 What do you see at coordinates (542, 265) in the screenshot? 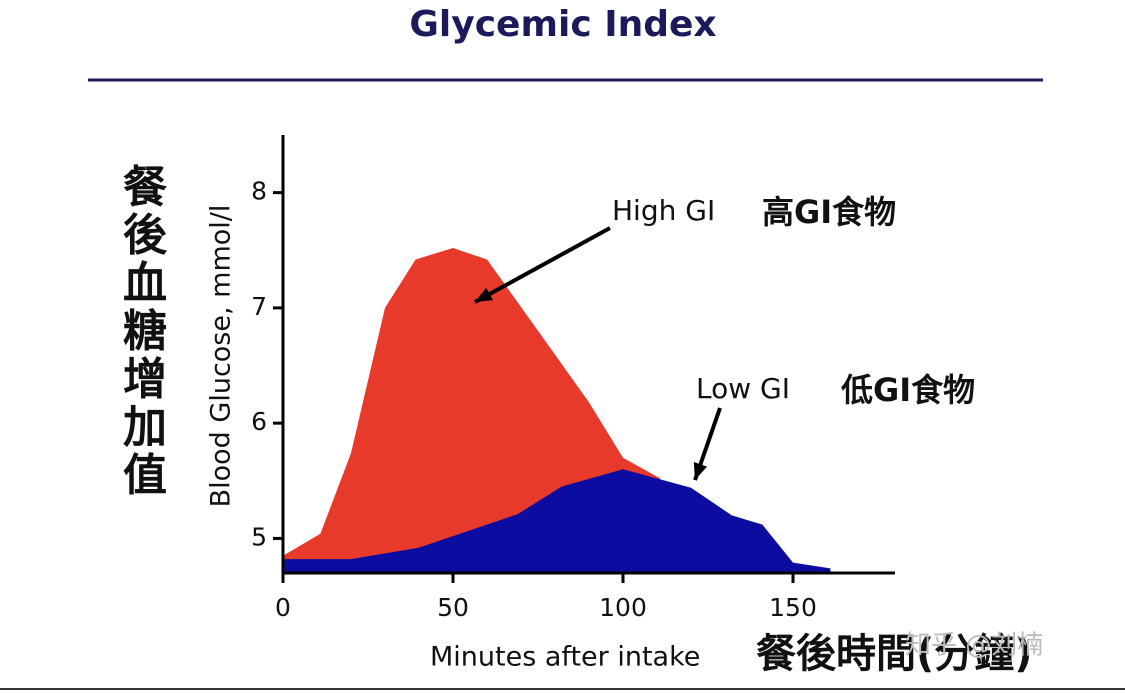
I see `arrow` at bounding box center [542, 265].